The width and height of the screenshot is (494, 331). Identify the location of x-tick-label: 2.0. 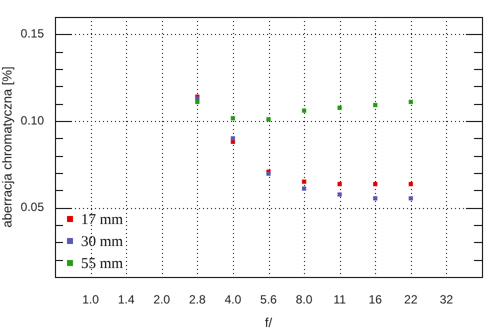
(161, 299).